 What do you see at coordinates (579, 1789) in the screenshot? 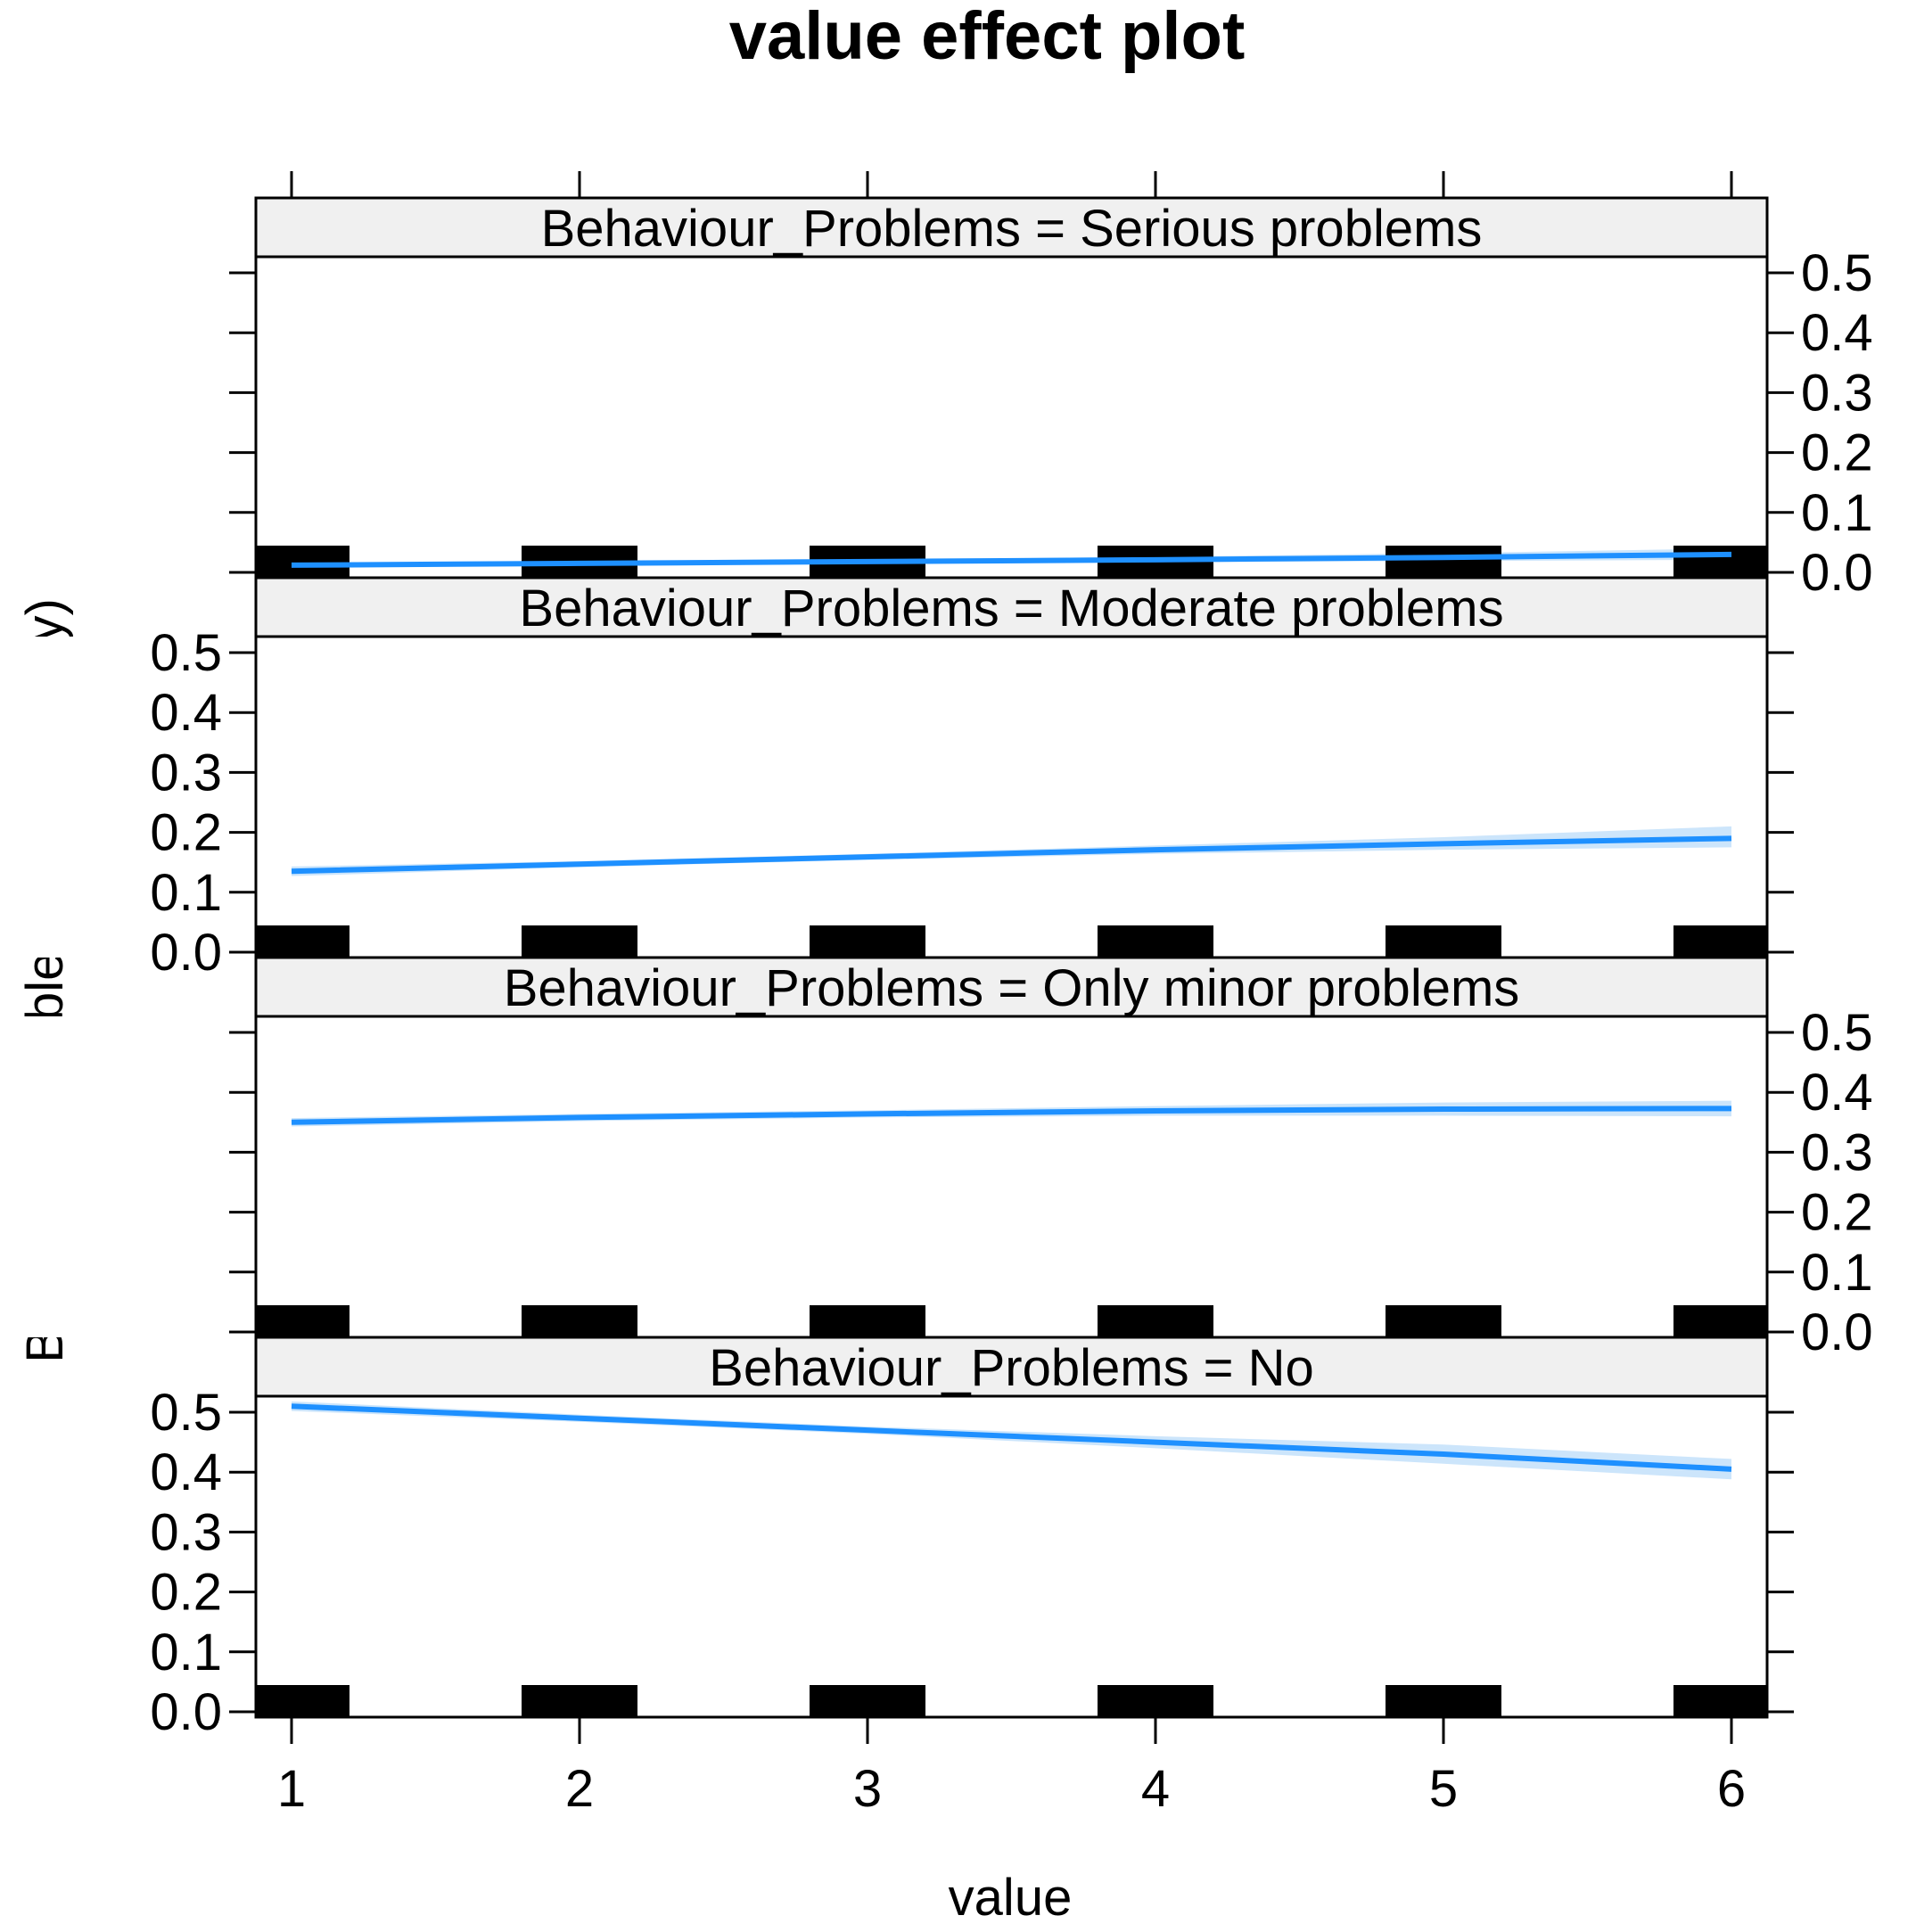
I see `x-tick-label: 2` at bounding box center [579, 1789].